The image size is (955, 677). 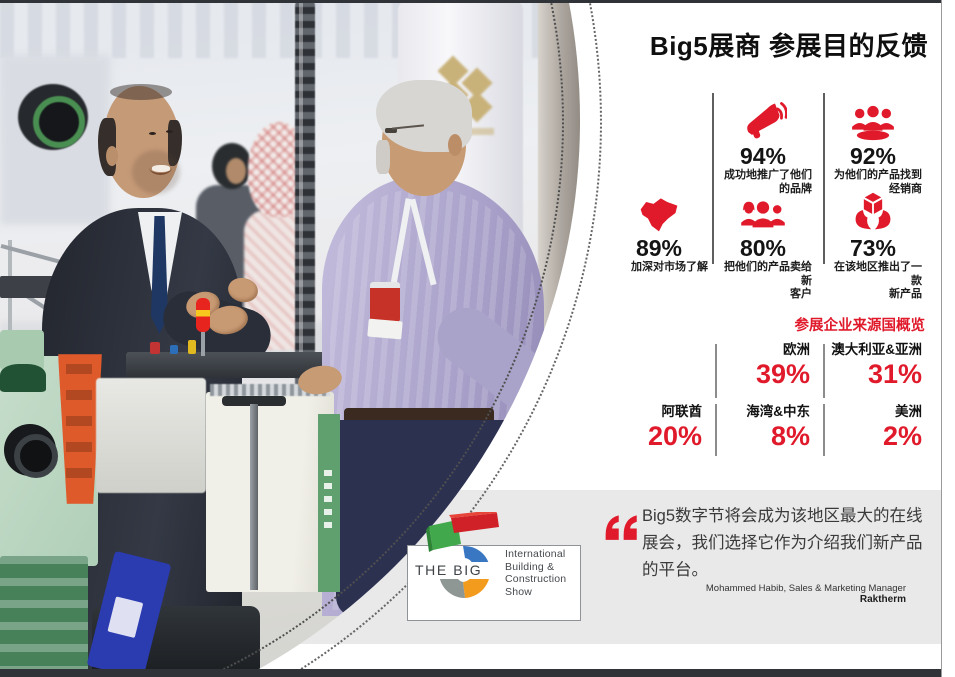 I want to click on stat-find-distributors: 92% 为他们的产品找到 经销商, so click(x=873, y=146).